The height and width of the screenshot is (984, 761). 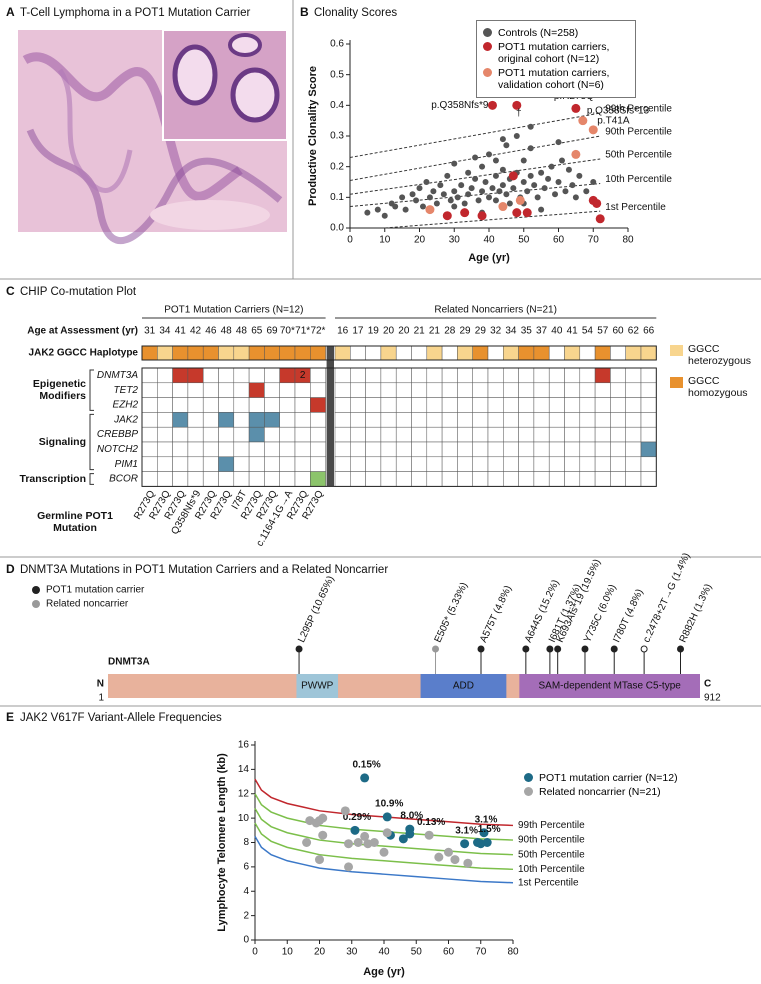 What do you see at coordinates (628, 240) in the screenshot?
I see `x-tick-label: 80` at bounding box center [628, 240].